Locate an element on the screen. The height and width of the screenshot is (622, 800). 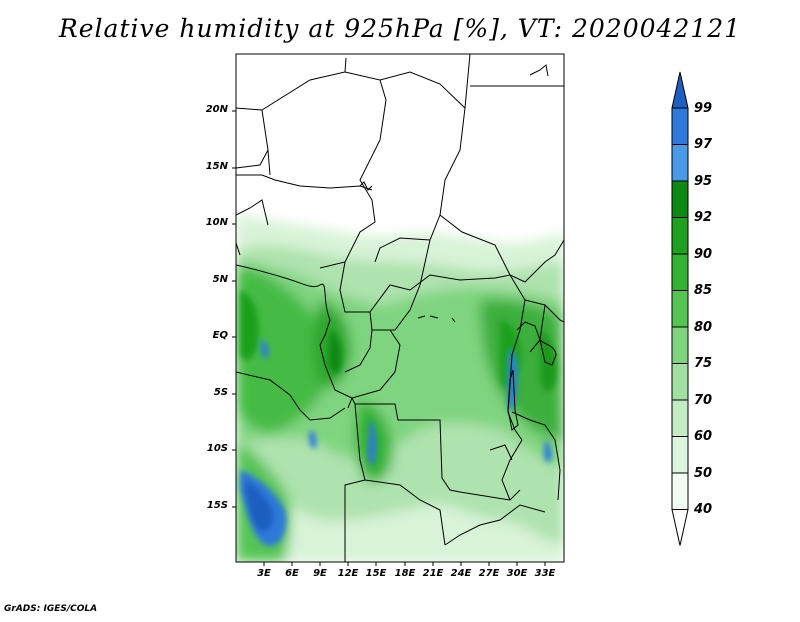
lat-label: 20N is located at coordinates (216, 109).